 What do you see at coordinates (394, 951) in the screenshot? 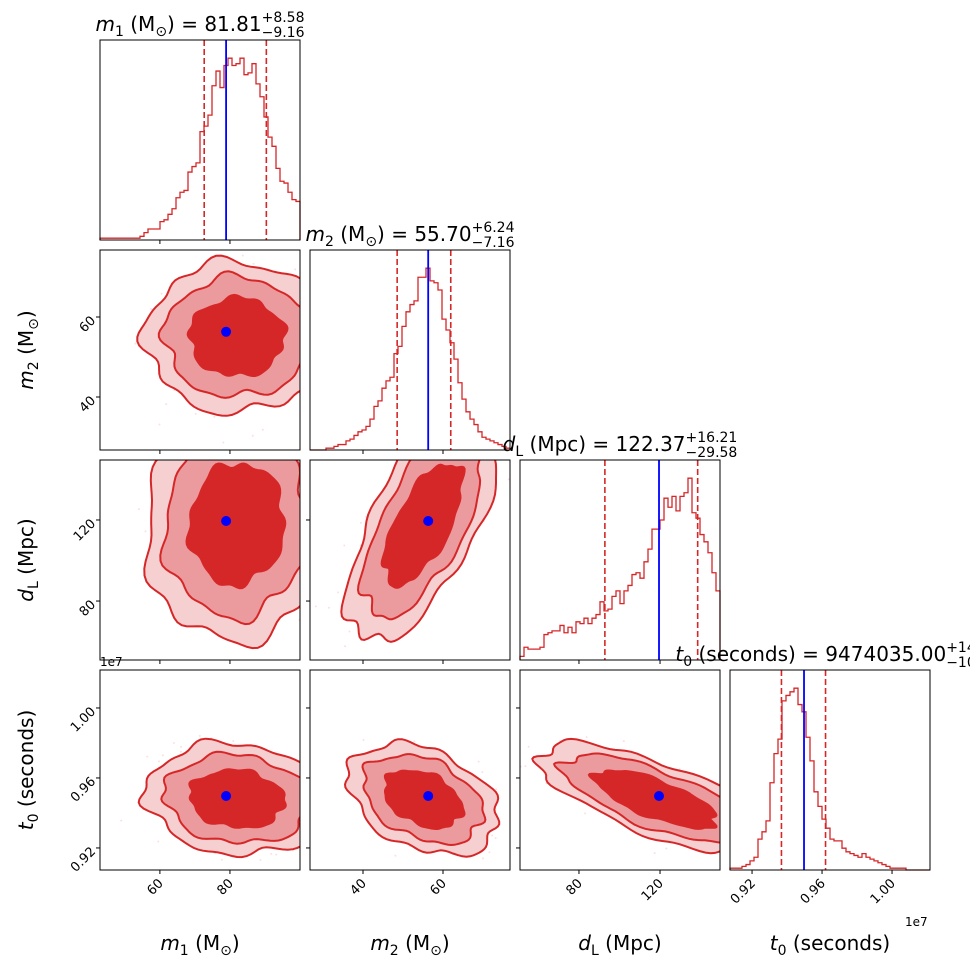
I see `label-segment: 2` at bounding box center [394, 951].